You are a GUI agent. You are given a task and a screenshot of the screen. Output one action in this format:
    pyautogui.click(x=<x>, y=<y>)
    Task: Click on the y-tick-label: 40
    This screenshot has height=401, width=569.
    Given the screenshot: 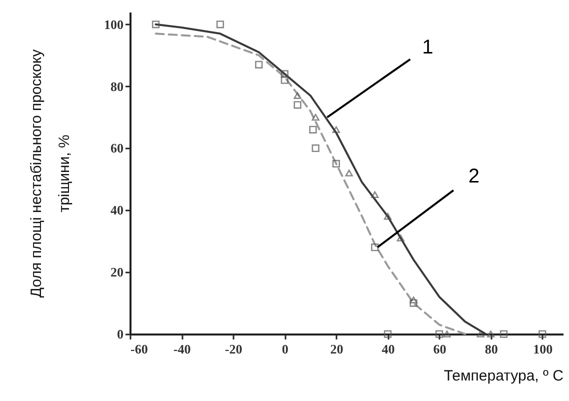 What is the action you would take?
    pyautogui.click(x=117, y=210)
    